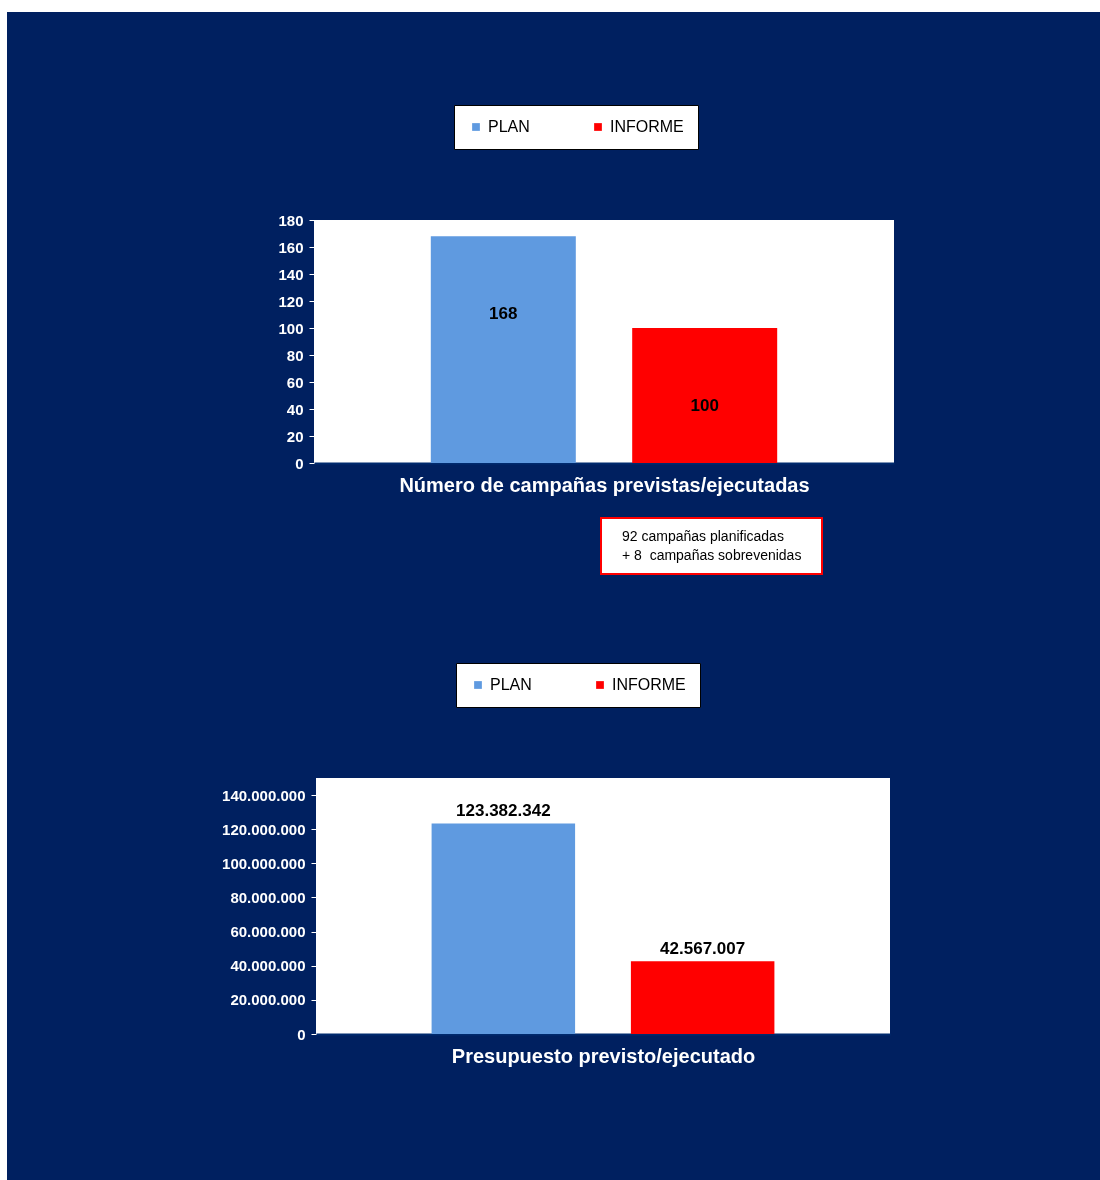 The height and width of the screenshot is (1180, 1100). Describe the element at coordinates (291, 301) in the screenshot. I see `y-tick-label: 120` at that location.